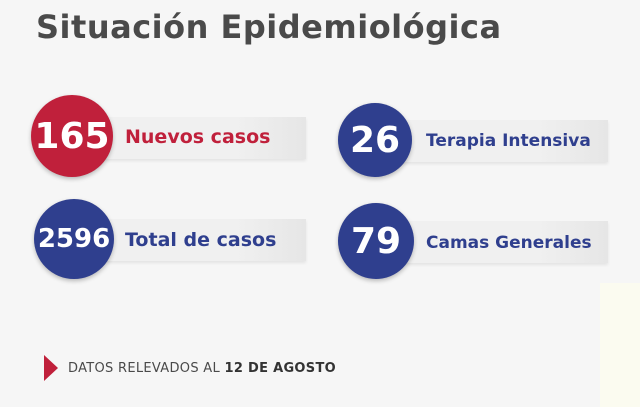 Image resolution: width=640 pixels, height=407 pixels. I want to click on stat-value-circle: 2596, so click(74, 239).